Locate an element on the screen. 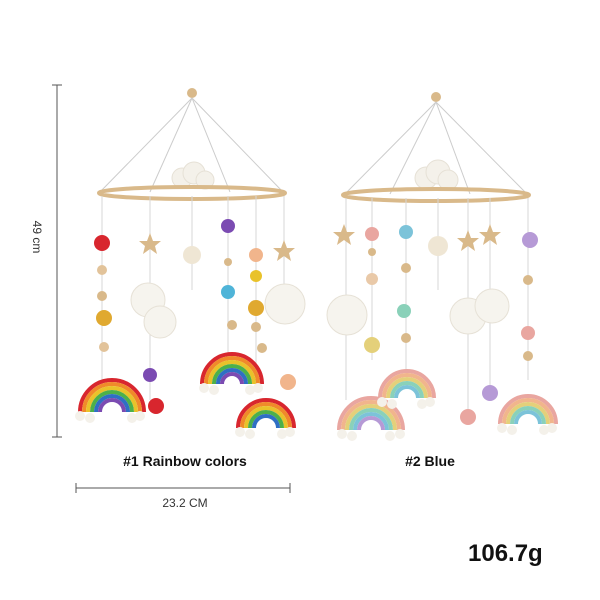 The width and height of the screenshot is (600, 600). height-dimension-label: 49 cm is located at coordinates (37, 237).